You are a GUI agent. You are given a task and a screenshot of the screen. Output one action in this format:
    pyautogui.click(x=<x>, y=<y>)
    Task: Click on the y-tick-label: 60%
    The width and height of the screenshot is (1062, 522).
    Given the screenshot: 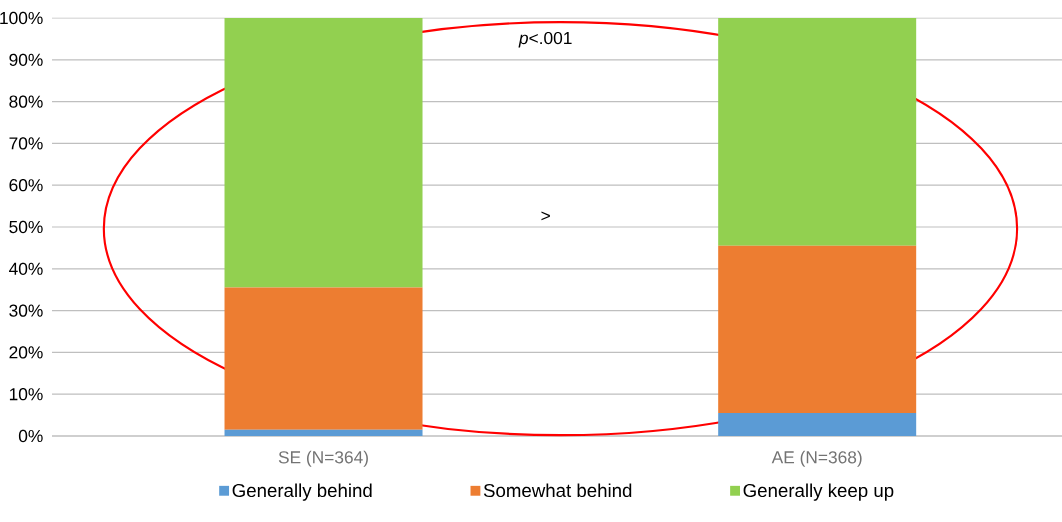 What is the action you would take?
    pyautogui.click(x=26, y=185)
    